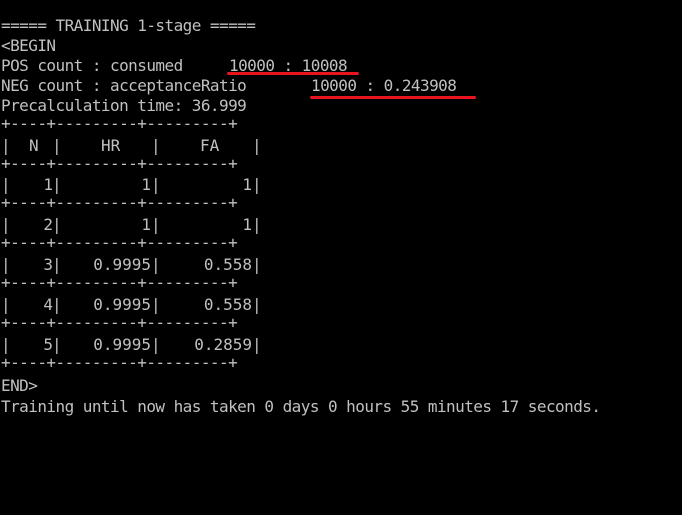  Describe the element at coordinates (383, 86) in the screenshot. I see `neg-count-value: 10000 : 0.243908` at that location.